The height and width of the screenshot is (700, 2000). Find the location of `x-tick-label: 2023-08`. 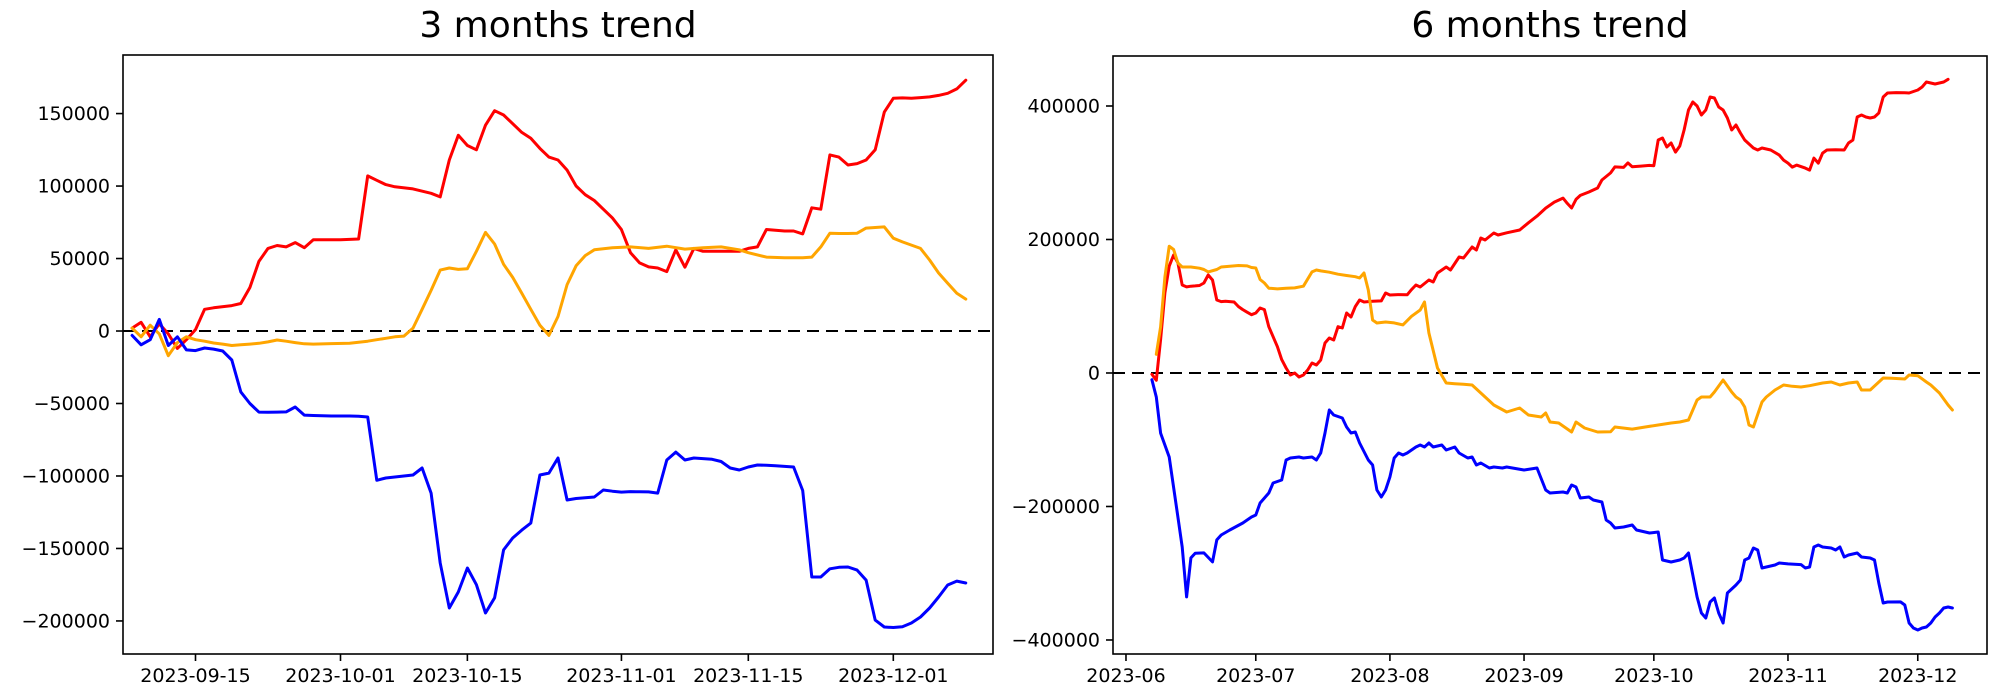

x-tick-label: 2023-08 is located at coordinates (1389, 676).